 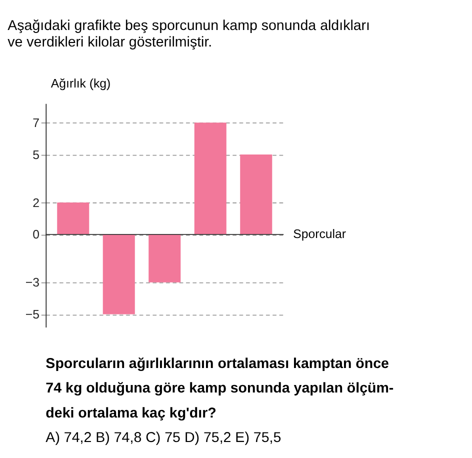 What do you see at coordinates (220, 388) in the screenshot?
I see `text: 74 kg olduğuna göre kamp sonunda yapılan ölçüm-` at bounding box center [220, 388].